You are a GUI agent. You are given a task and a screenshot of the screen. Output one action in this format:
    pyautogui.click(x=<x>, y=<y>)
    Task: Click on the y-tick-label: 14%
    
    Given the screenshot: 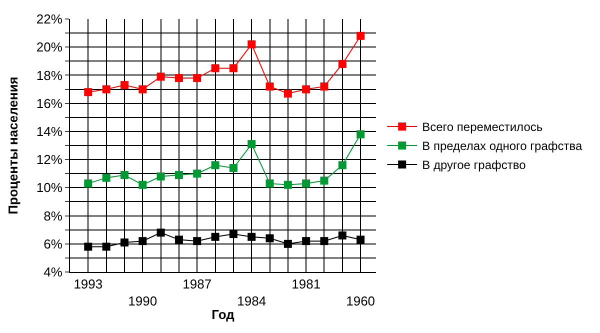 What is the action you would take?
    pyautogui.click(x=49, y=131)
    